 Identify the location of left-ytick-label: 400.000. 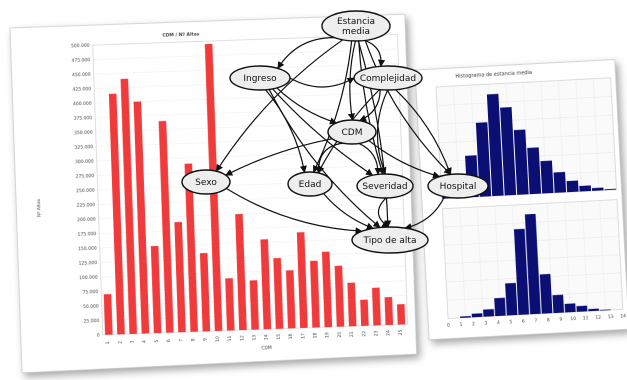
(82, 104).